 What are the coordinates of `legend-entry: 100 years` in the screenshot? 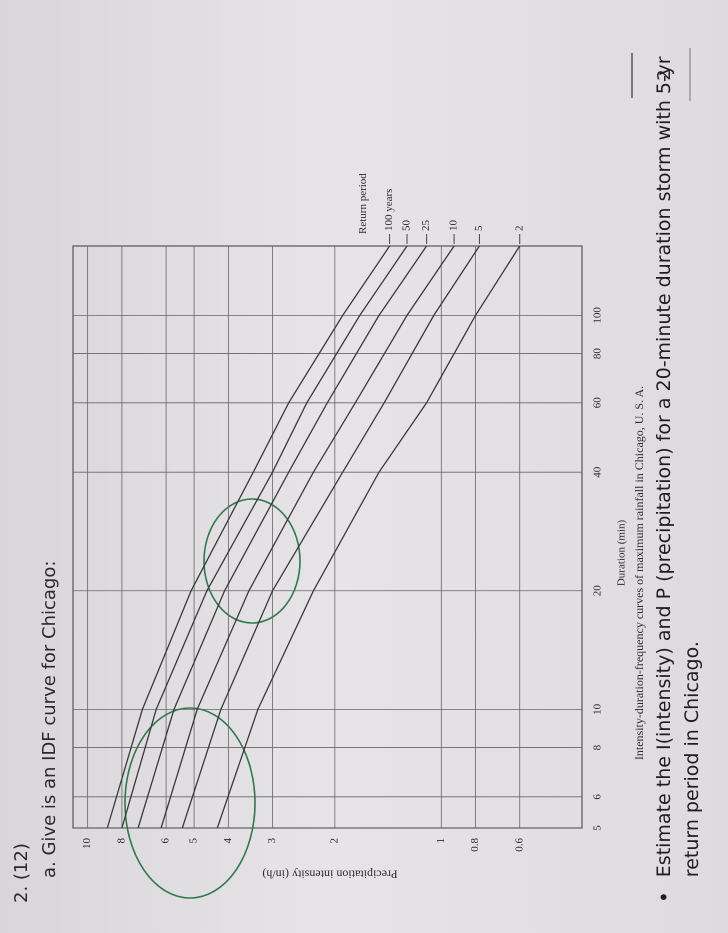 It's located at (389, 210).